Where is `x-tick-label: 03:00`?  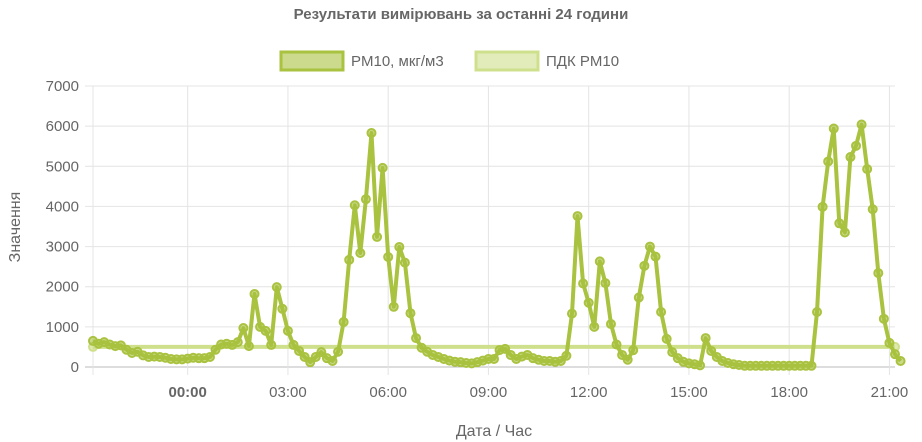 x-tick-label: 03:00 is located at coordinates (288, 392).